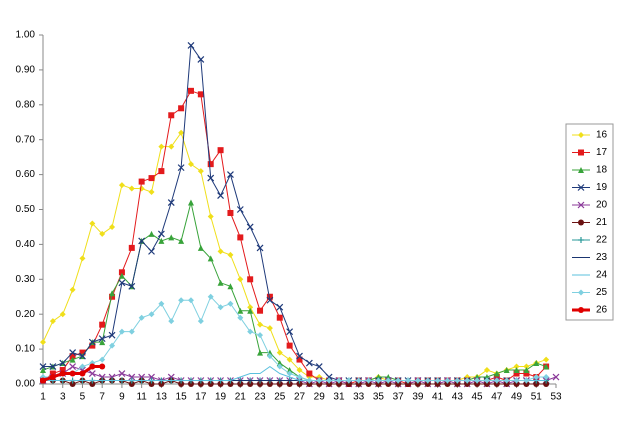  Describe the element at coordinates (122, 397) in the screenshot. I see `x-tick-label: 9` at that location.